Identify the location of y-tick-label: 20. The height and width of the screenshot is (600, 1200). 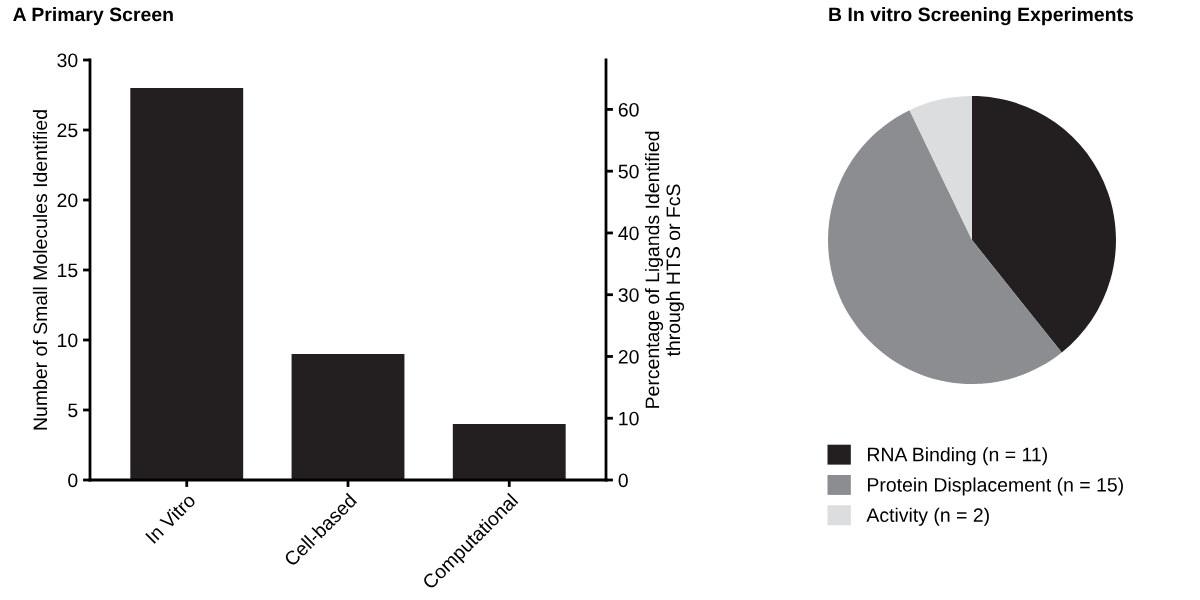
(67, 200).